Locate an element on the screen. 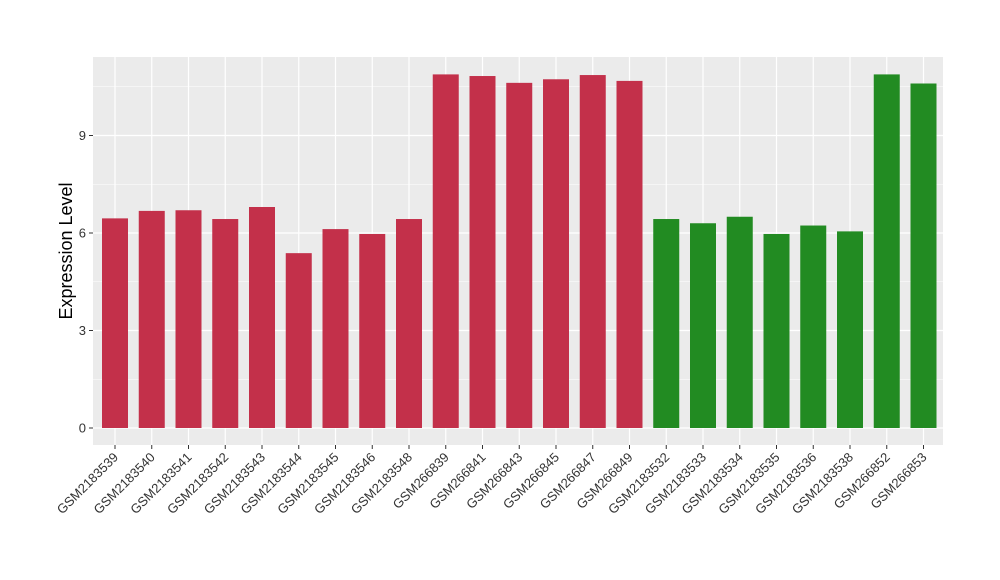 Image resolution: width=1000 pixels, height=580 pixels. bar-GSM266847 is located at coordinates (592, 252).